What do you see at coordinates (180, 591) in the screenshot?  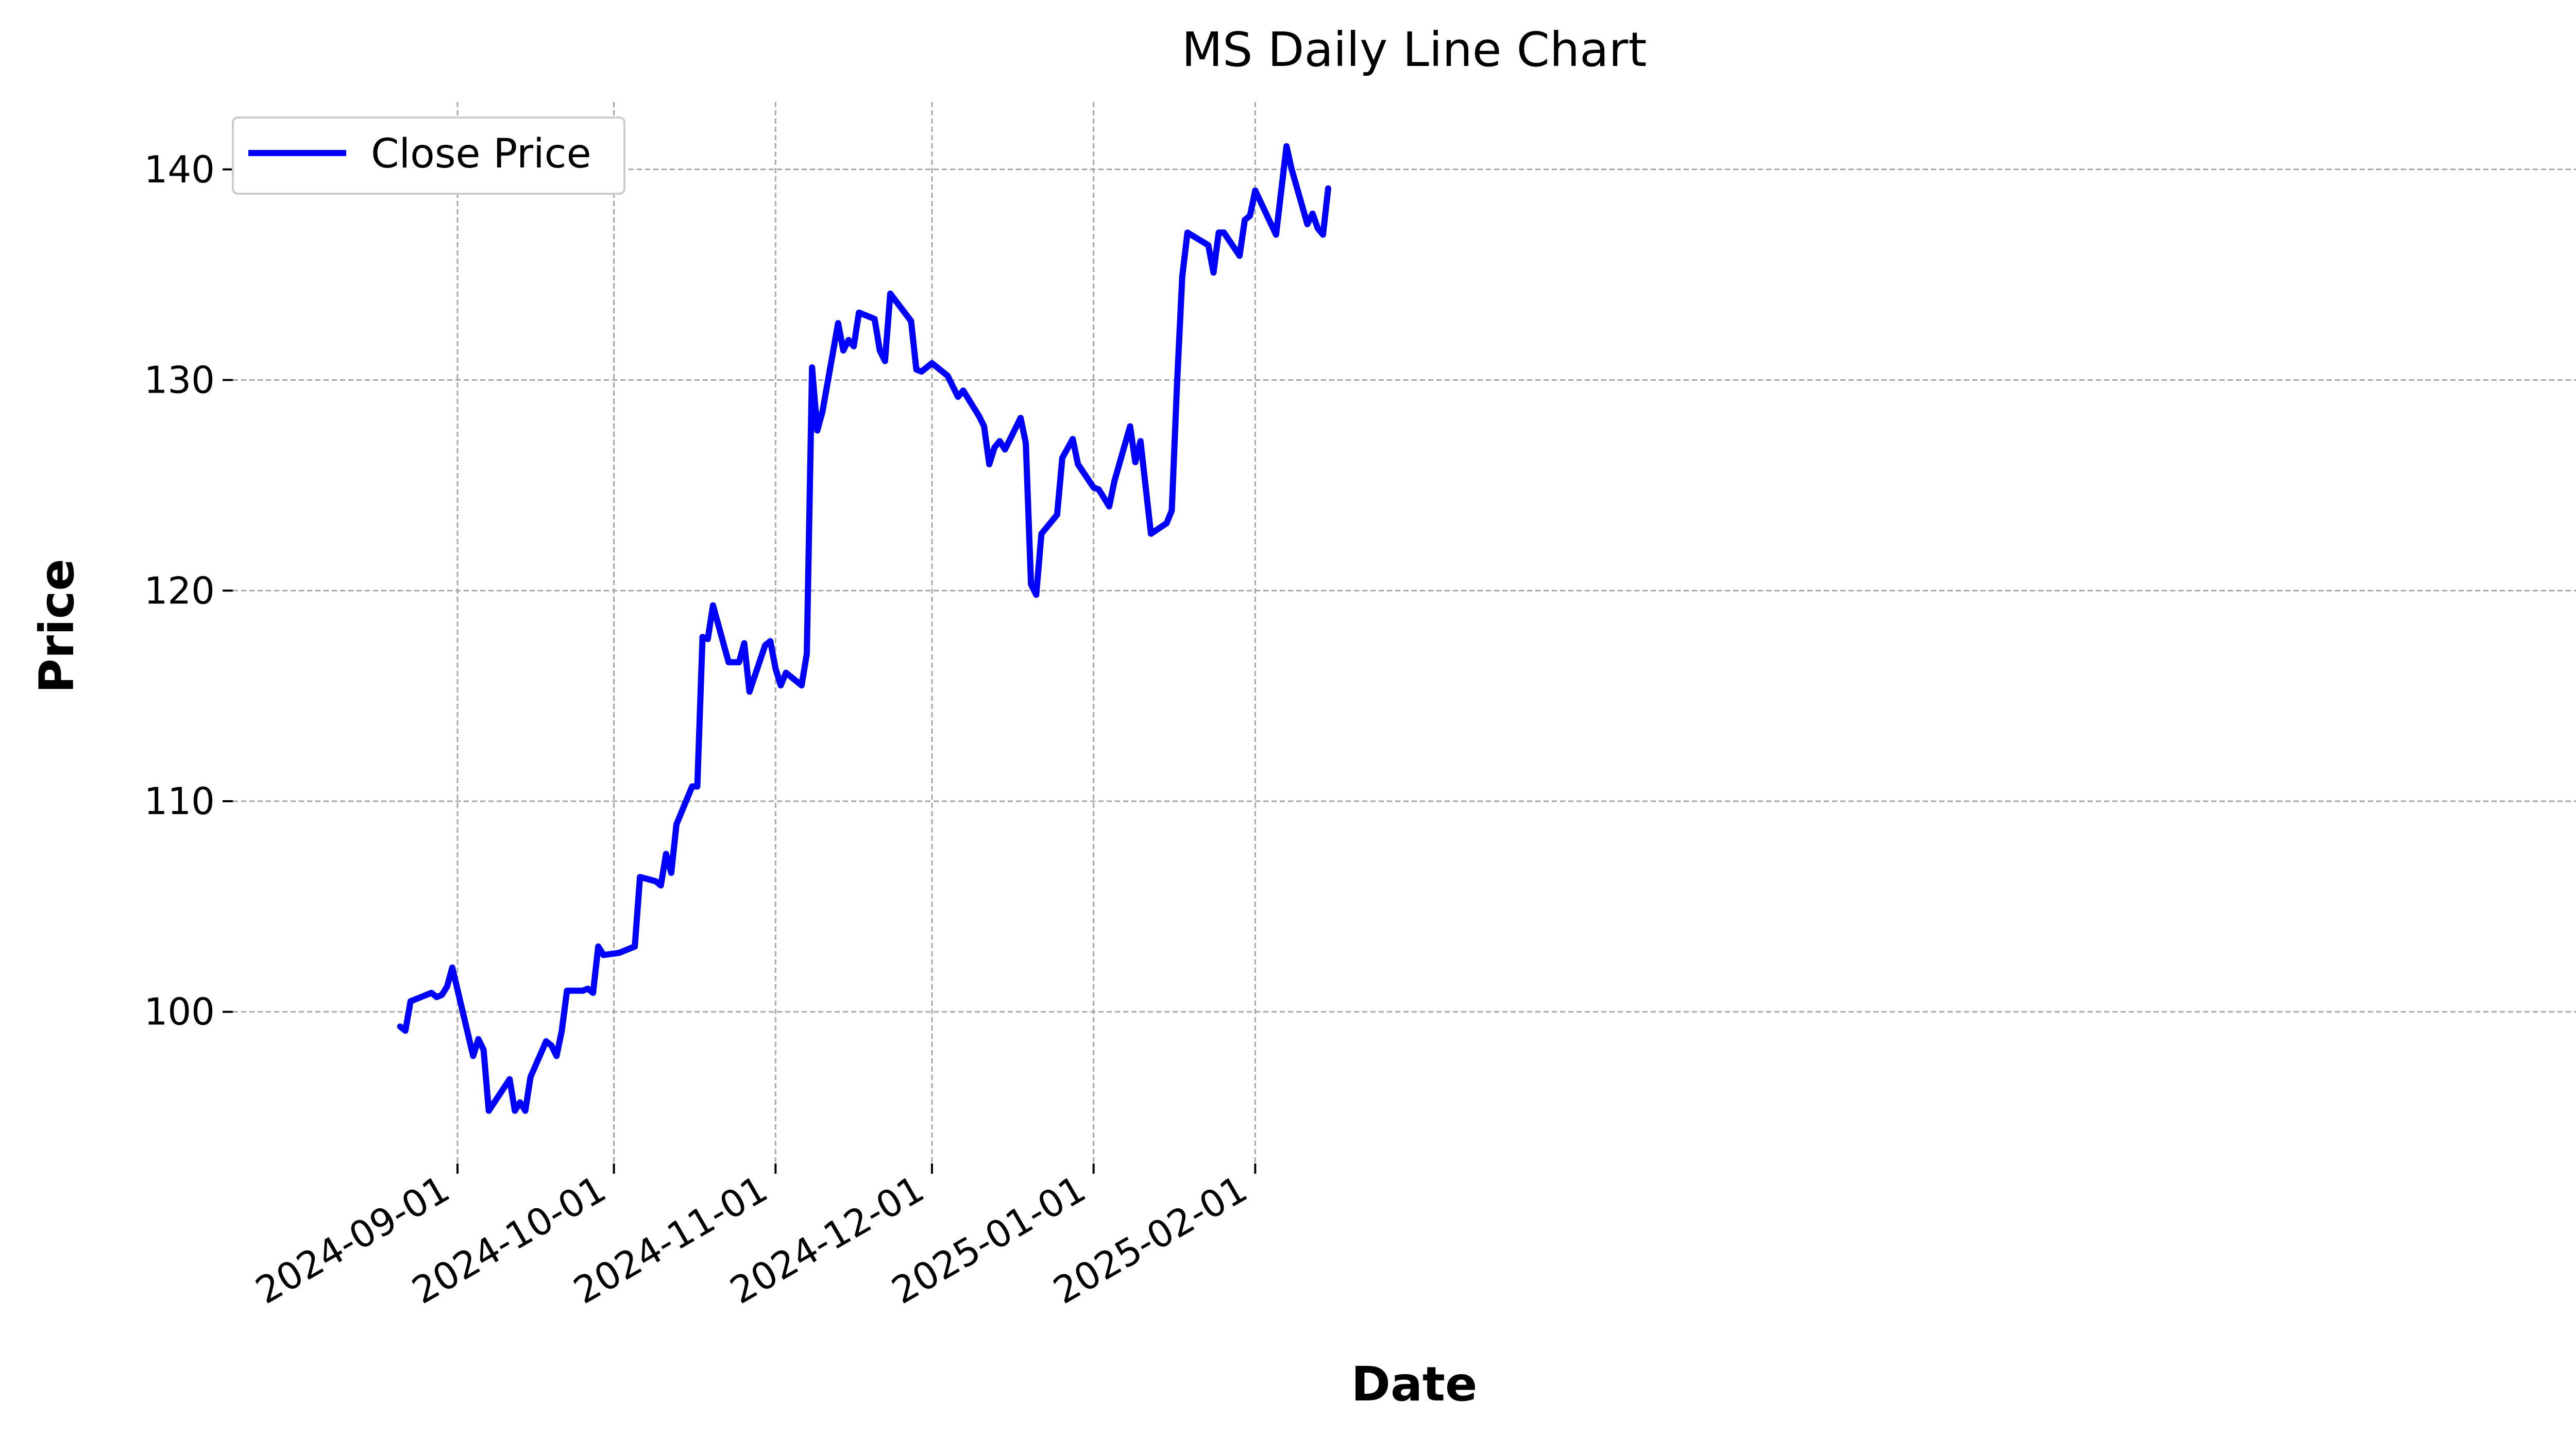 I see `y-tick-label: 120` at bounding box center [180, 591].